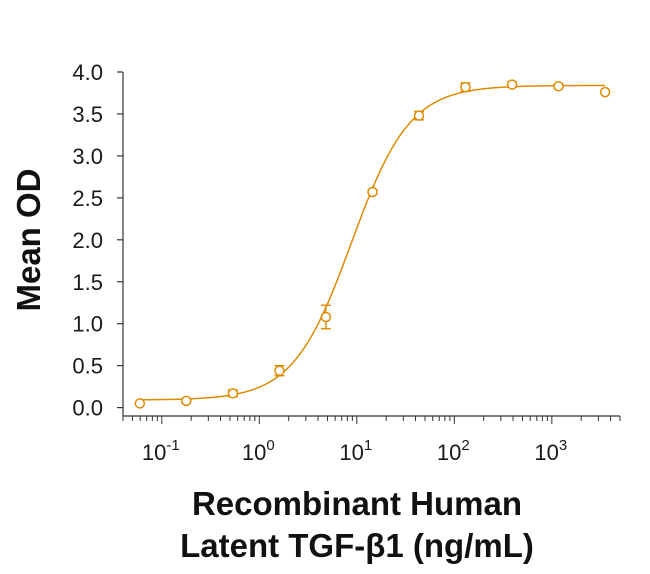  What do you see at coordinates (87, 366) in the screenshot?
I see `y-tick-label: 0.5` at bounding box center [87, 366].